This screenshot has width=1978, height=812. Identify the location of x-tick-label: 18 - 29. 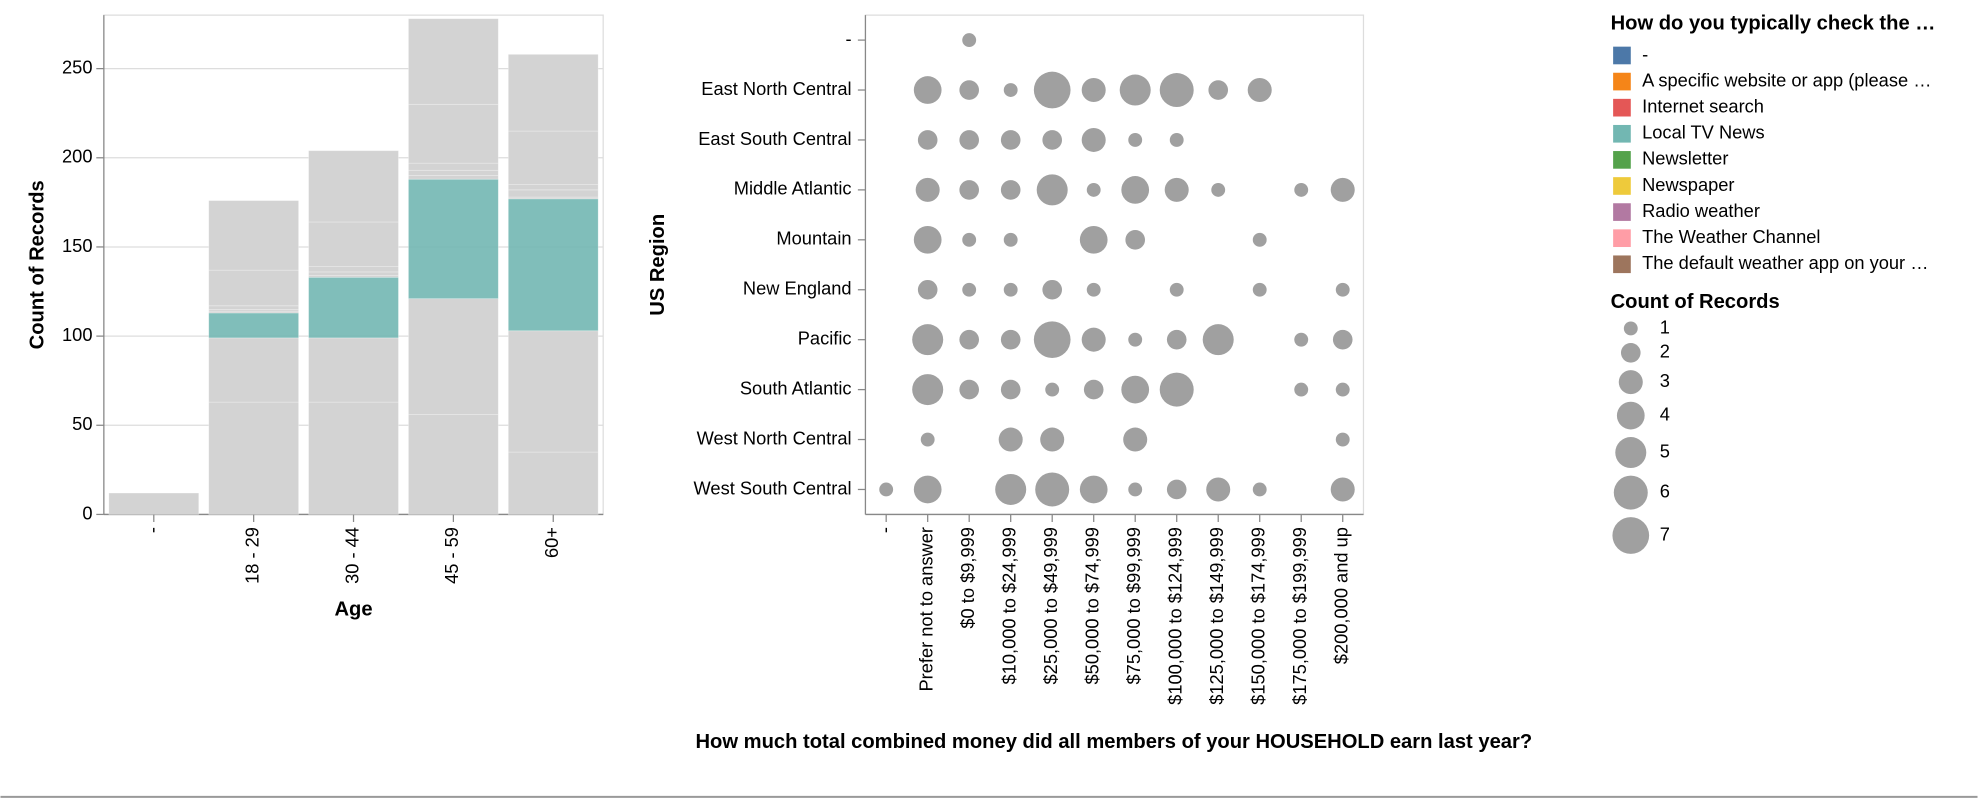
(251, 555).